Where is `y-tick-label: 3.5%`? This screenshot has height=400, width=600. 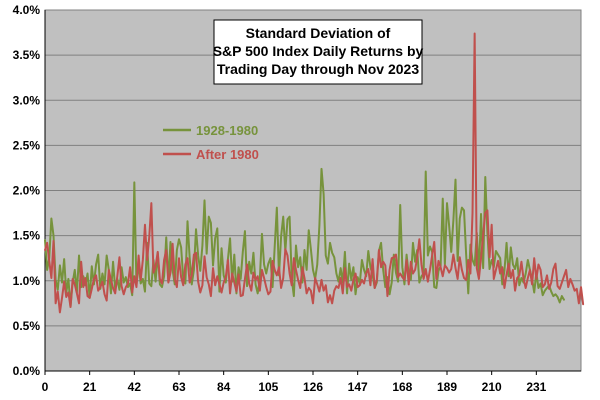 y-tick-label: 3.5% is located at coordinates (27, 55).